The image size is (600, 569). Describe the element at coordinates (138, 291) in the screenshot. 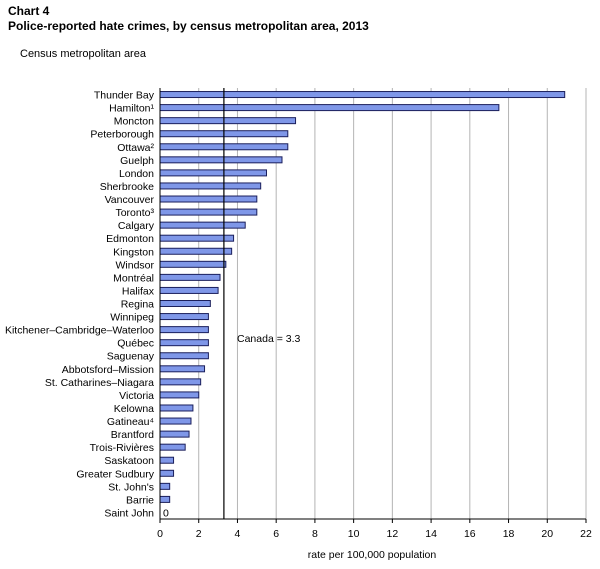

I see `category-label: Halifax` at that location.